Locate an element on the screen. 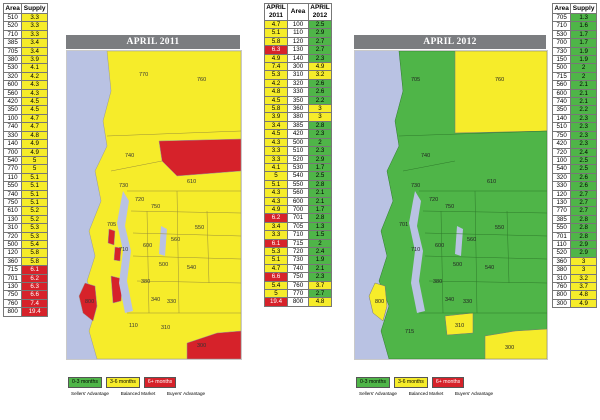 This screenshot has width=600, height=420. table-row: 3.4 385 2.8 is located at coordinates (298, 125).